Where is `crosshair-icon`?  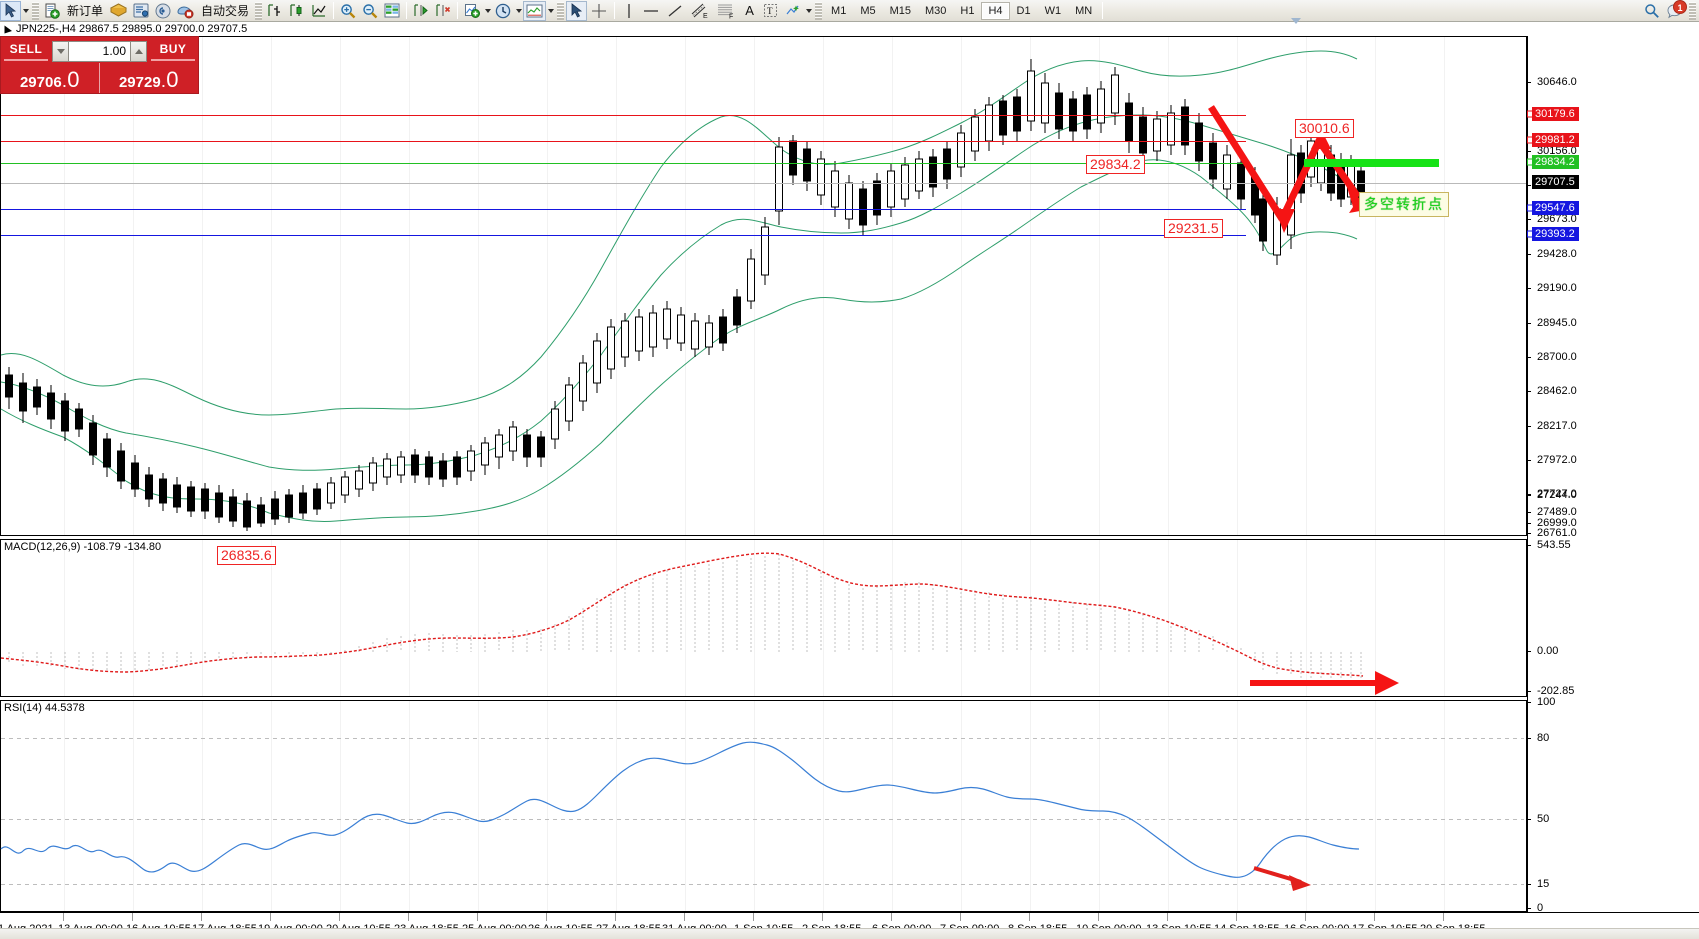
crosshair-icon is located at coordinates (599, 11).